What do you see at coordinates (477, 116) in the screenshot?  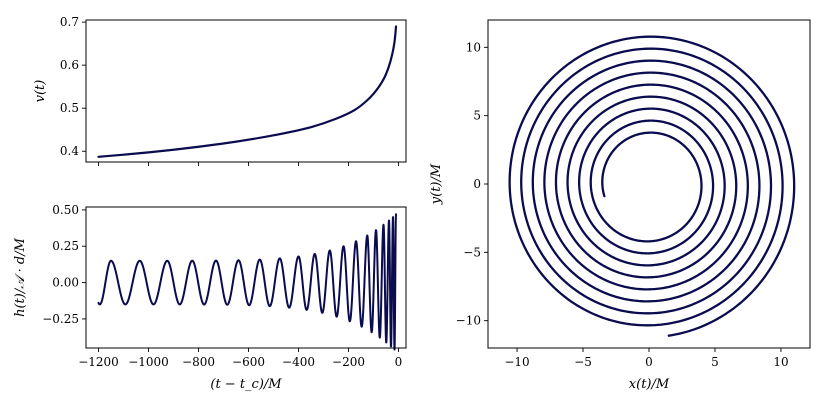 I see `y-tick-label: 5` at bounding box center [477, 116].